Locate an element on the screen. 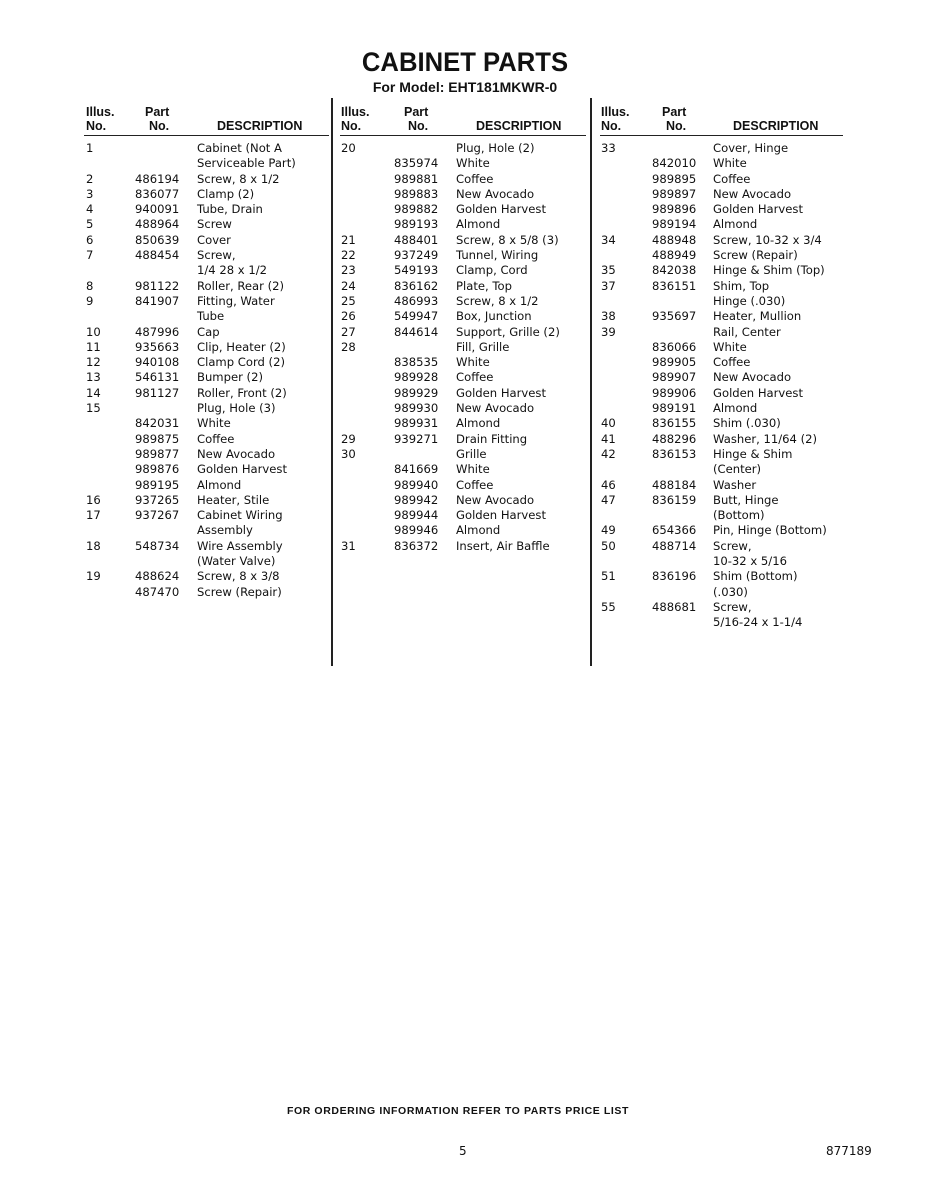 This screenshot has width=942, height=1200. description: Tube is located at coordinates (211, 316).